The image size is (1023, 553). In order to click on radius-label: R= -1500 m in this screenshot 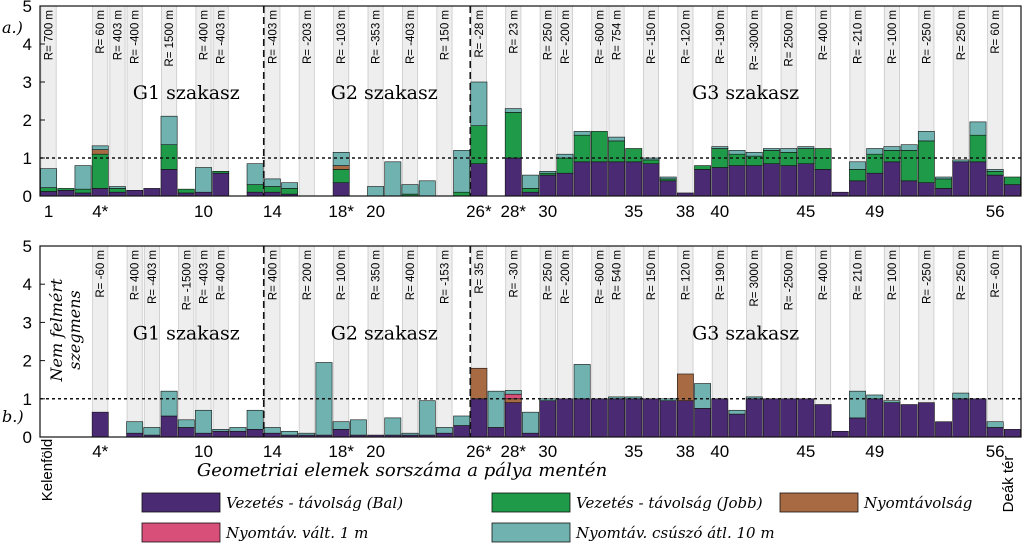, I will do `click(187, 280)`.